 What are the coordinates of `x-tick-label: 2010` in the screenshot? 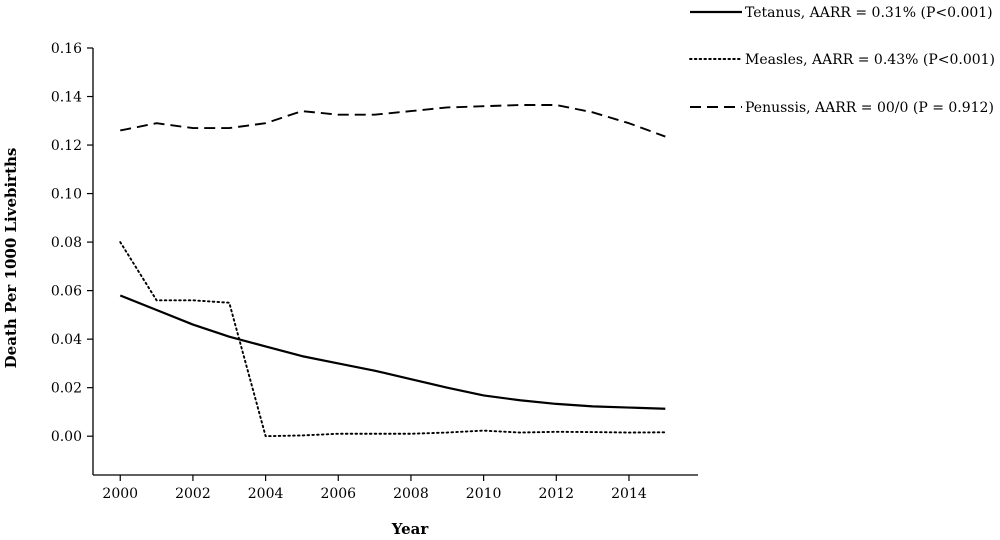 It's located at (484, 494).